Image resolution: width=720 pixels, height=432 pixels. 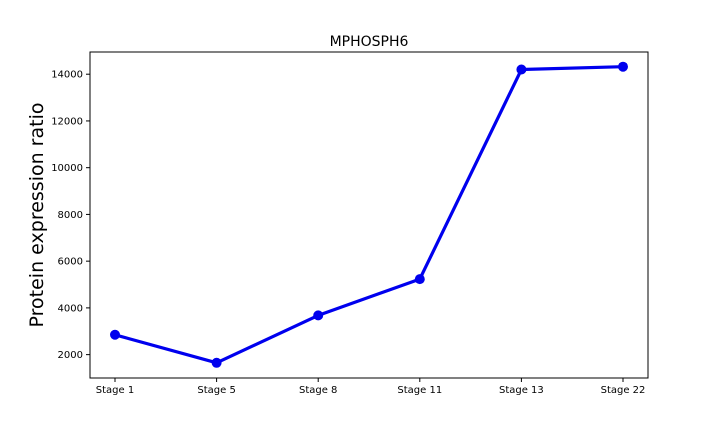 What do you see at coordinates (419, 390) in the screenshot?
I see `x-tick-label: Stage 11` at bounding box center [419, 390].